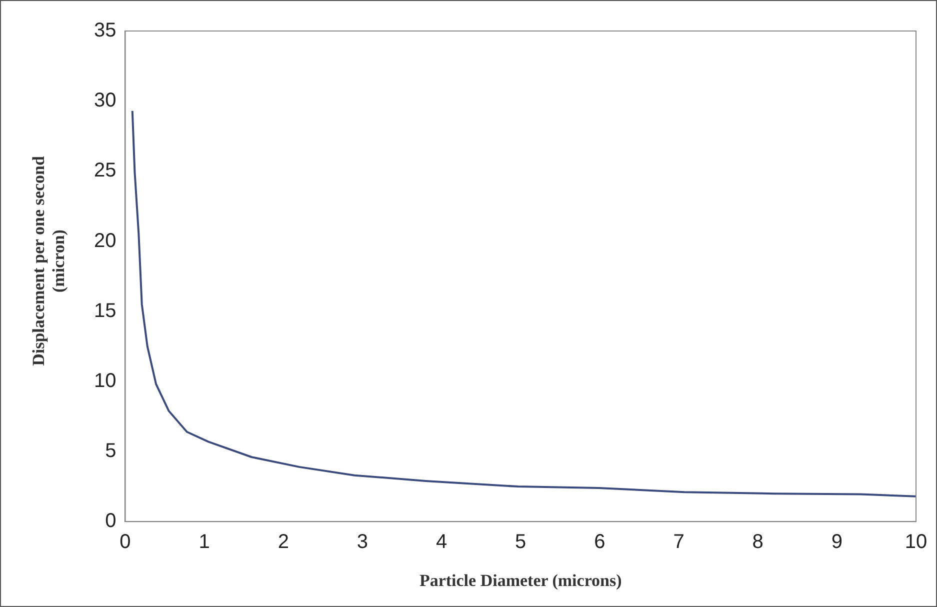  I want to click on x-tick-label: 6, so click(600, 542).